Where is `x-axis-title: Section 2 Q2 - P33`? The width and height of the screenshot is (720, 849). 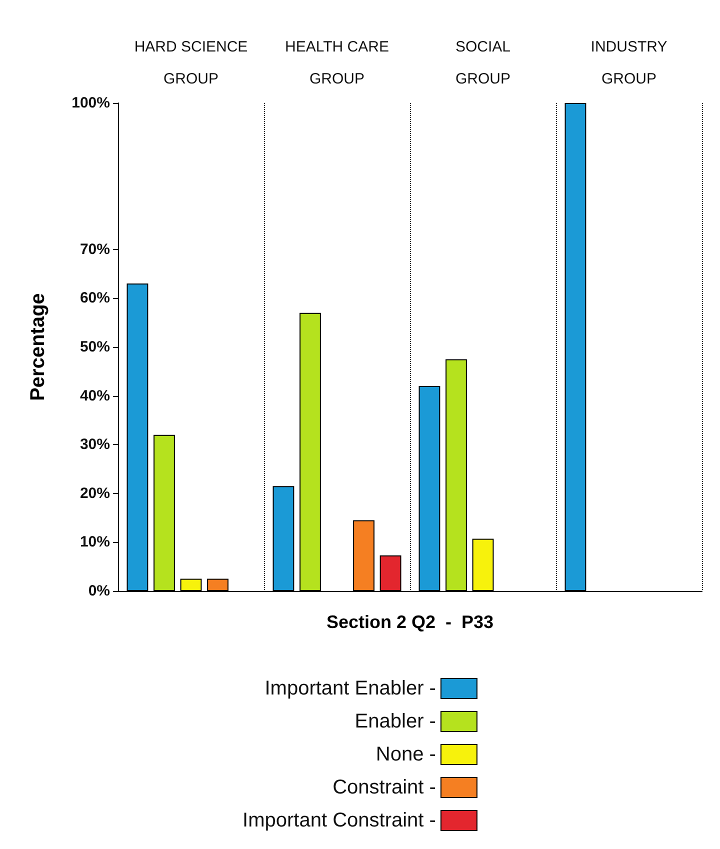
x-axis-title: Section 2 Q2 - P33 is located at coordinates (410, 622).